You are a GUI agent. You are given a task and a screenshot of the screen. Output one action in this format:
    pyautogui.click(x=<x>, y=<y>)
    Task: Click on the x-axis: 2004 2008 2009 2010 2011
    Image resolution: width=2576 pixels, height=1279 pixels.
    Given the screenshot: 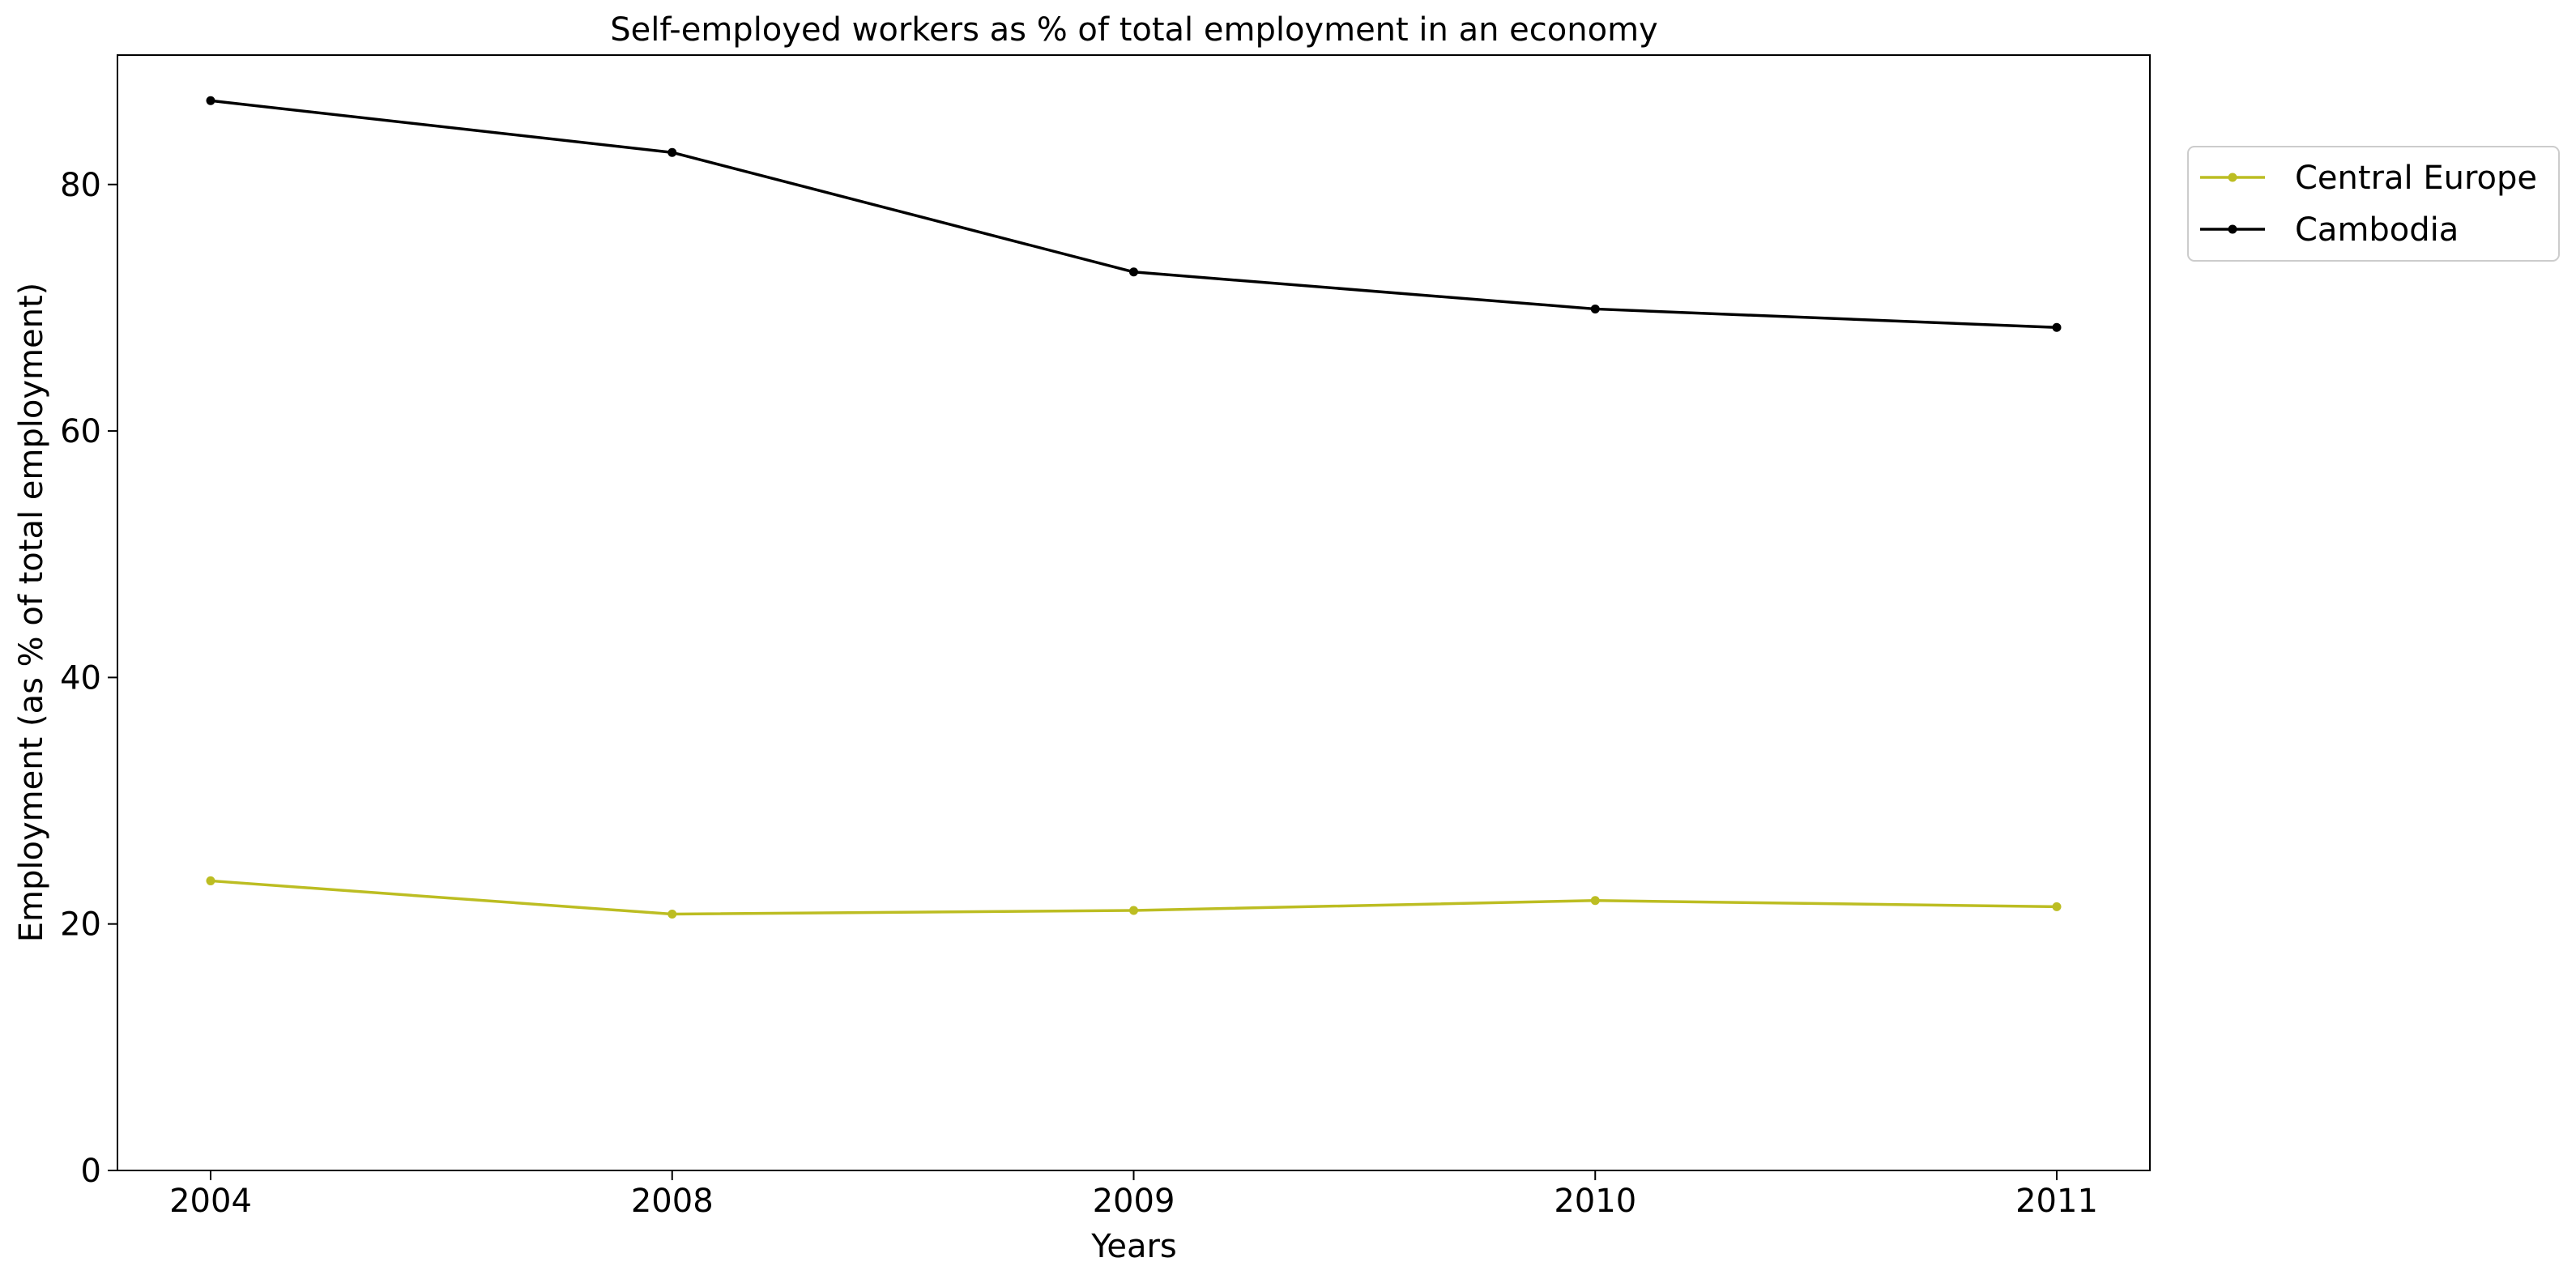 What is the action you would take?
    pyautogui.click(x=1133, y=1195)
    